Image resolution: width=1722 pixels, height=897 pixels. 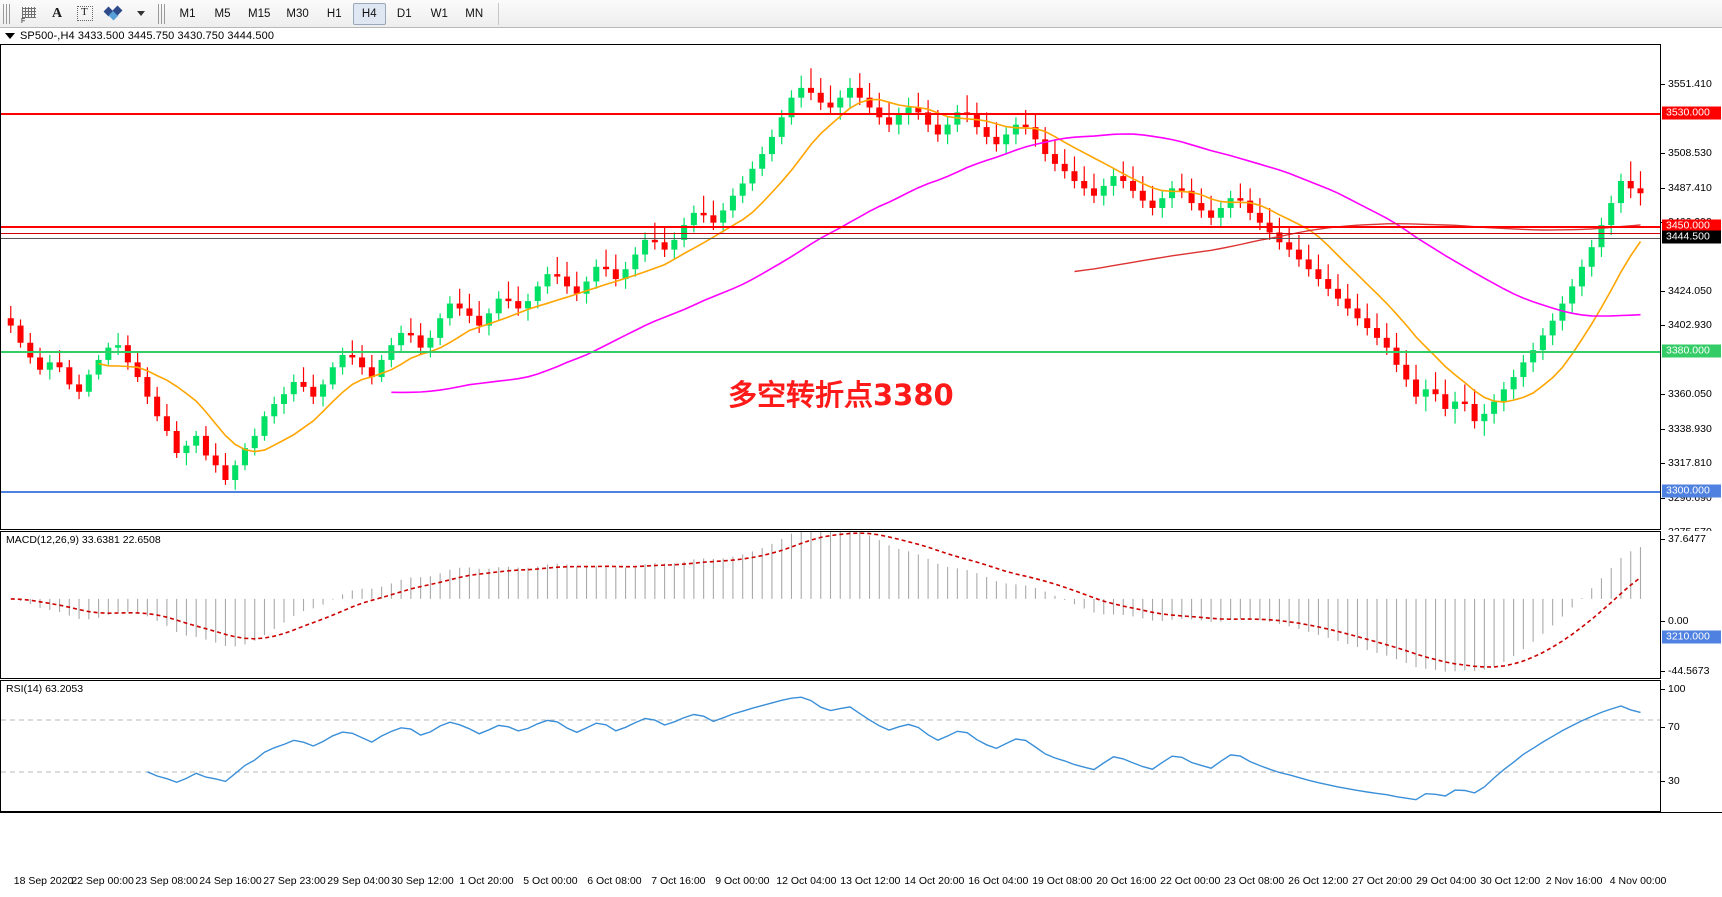 What do you see at coordinates (1691, 637) in the screenshot?
I see `price-level-tag: 3210.000` at bounding box center [1691, 637].